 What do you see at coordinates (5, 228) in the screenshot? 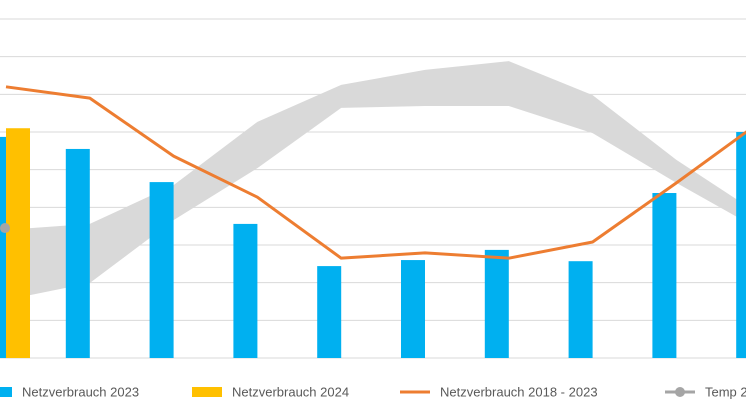
I see `marker` at bounding box center [5, 228].